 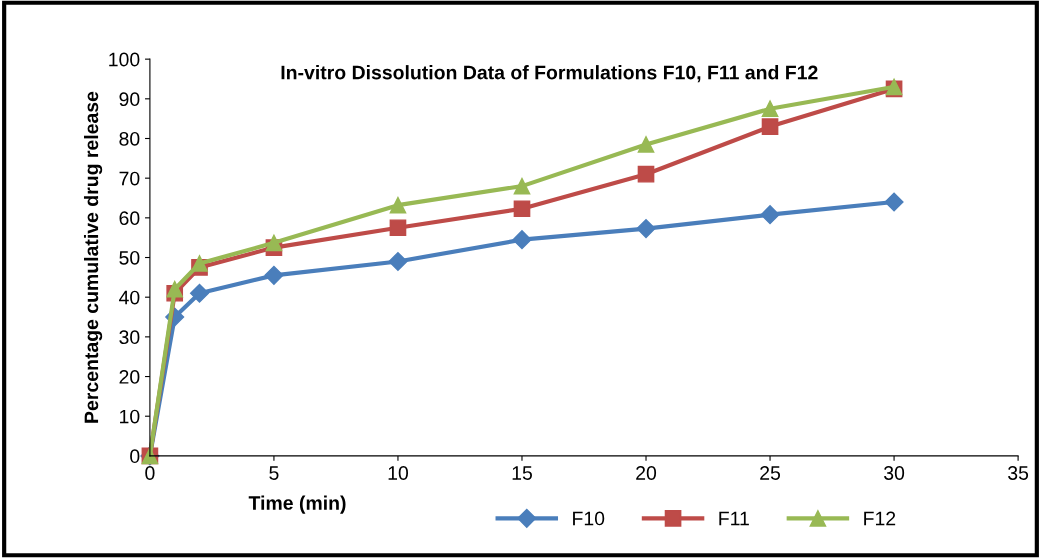 What do you see at coordinates (135, 456) in the screenshot?
I see `y-tick-label: 0` at bounding box center [135, 456].